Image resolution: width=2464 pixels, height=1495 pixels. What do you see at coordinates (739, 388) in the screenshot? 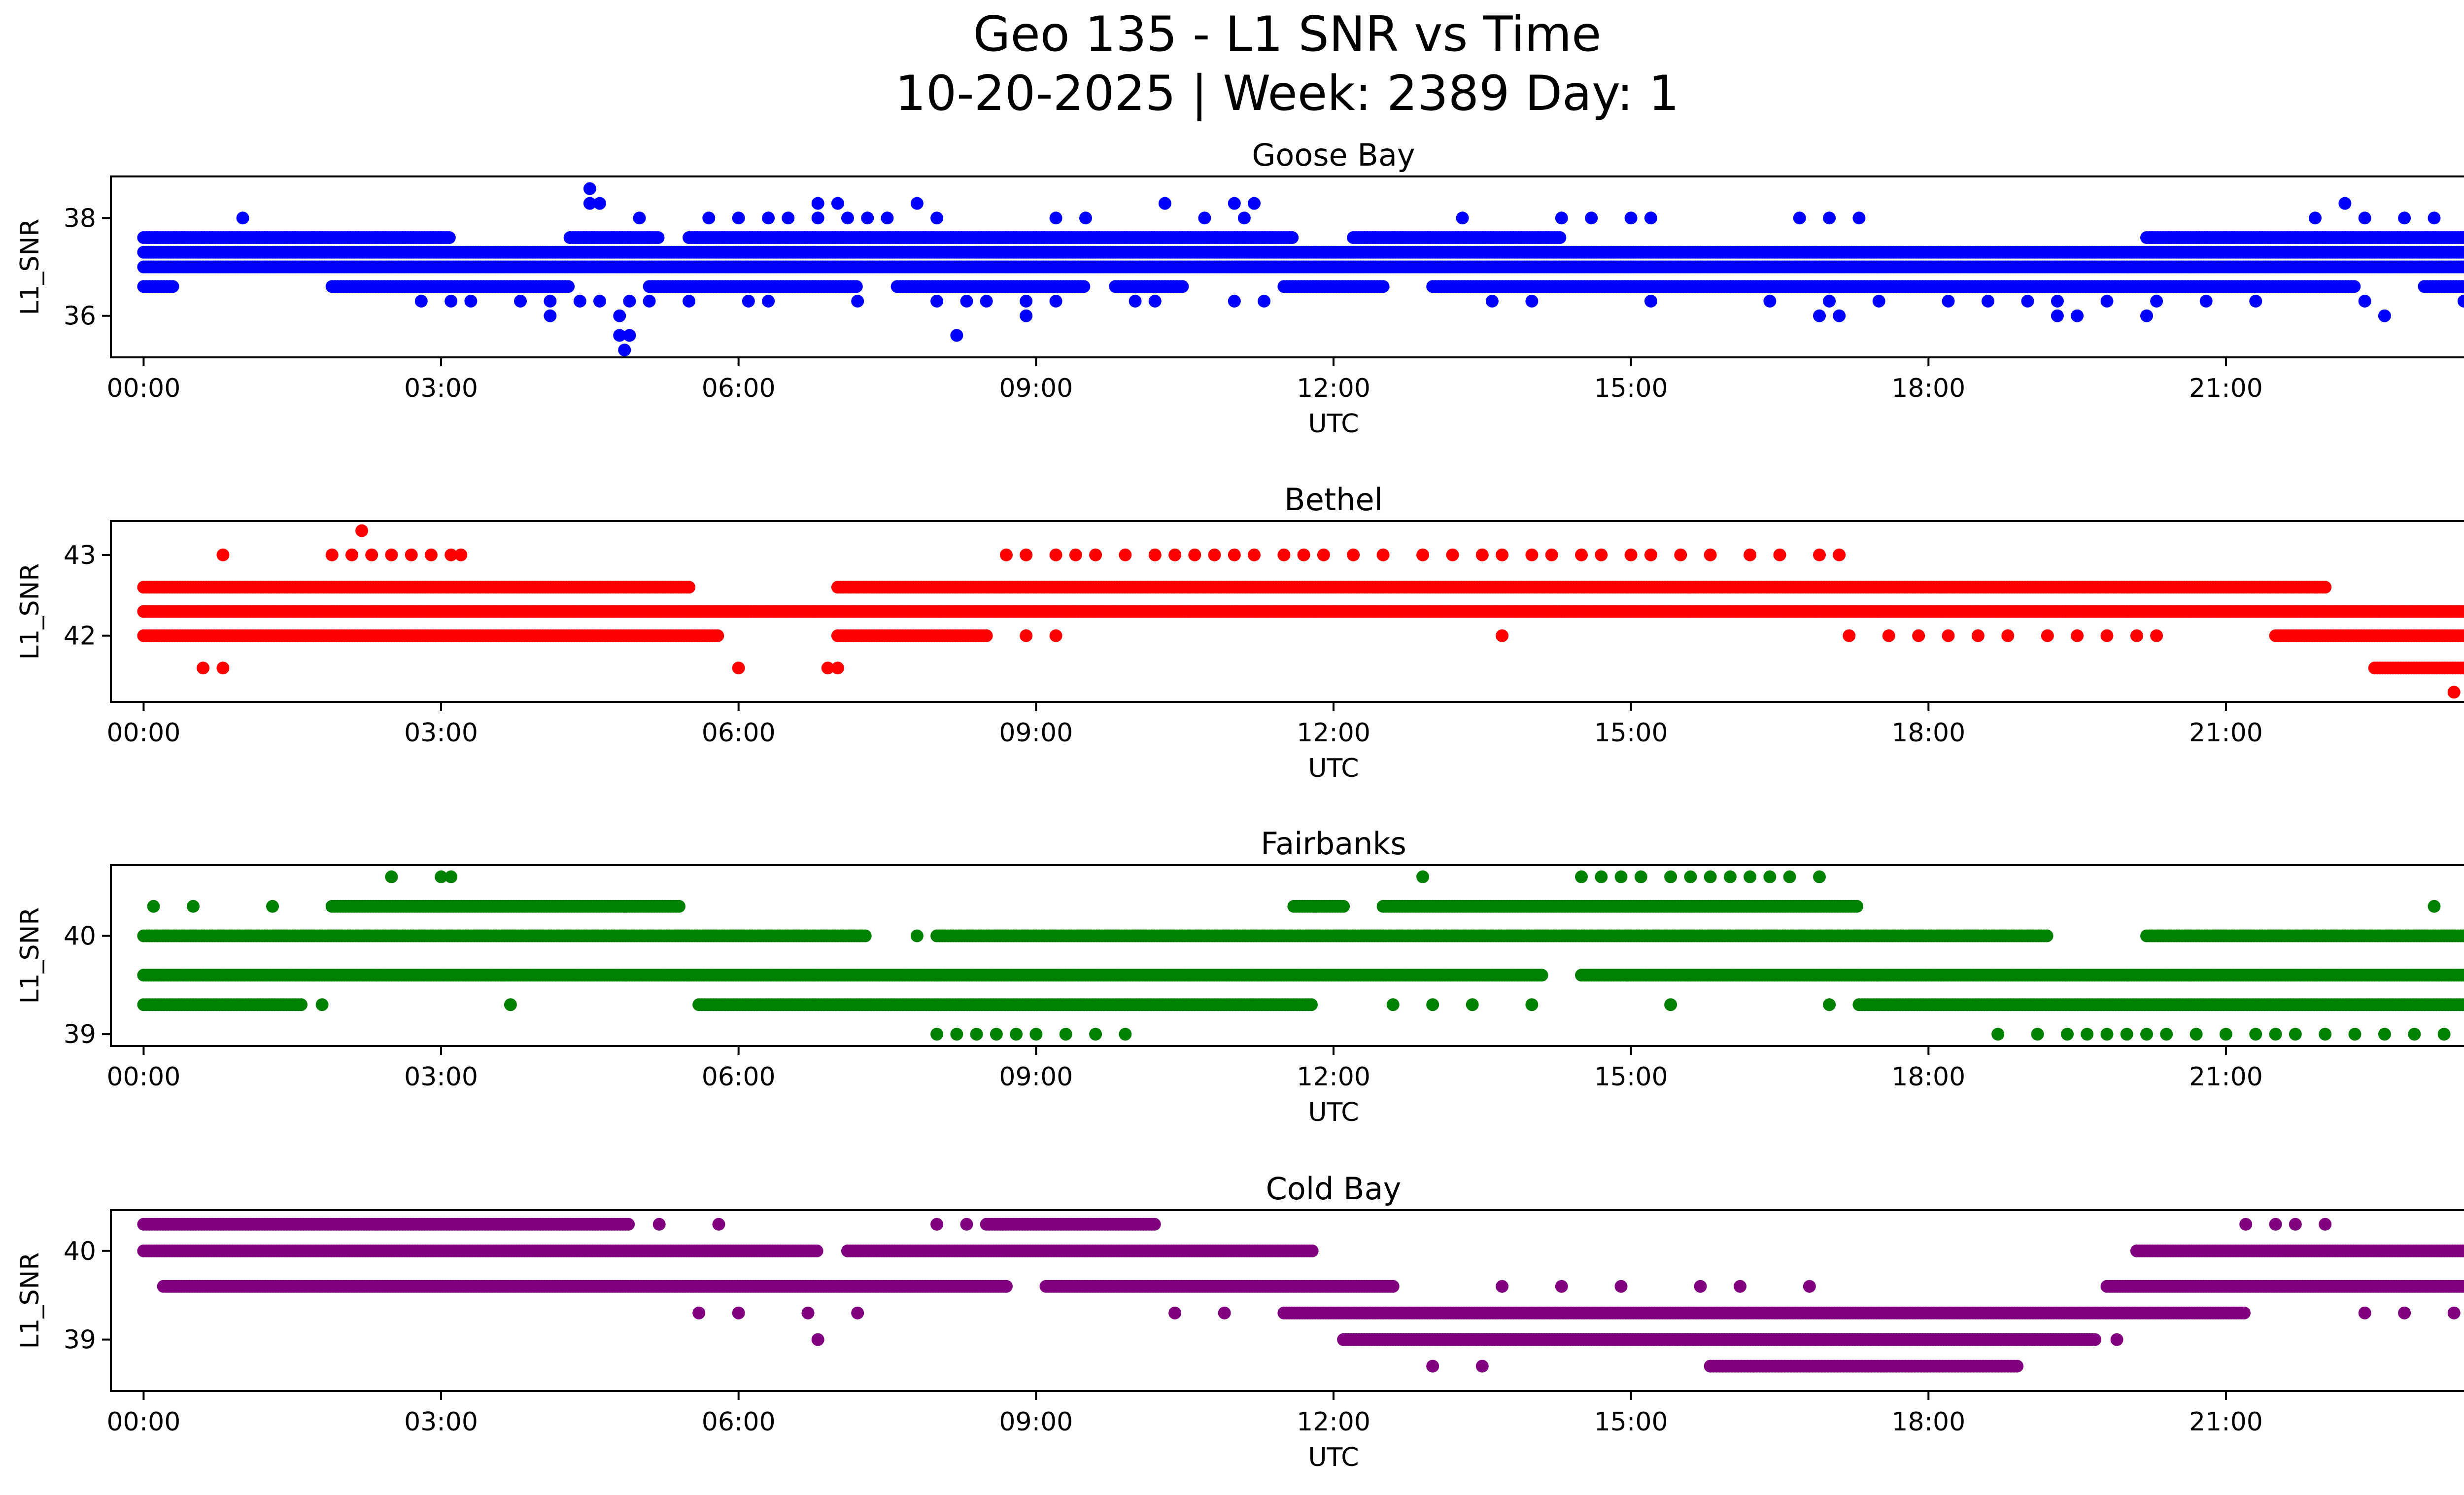
I see `x-tick-label: 06:00` at bounding box center [739, 388].